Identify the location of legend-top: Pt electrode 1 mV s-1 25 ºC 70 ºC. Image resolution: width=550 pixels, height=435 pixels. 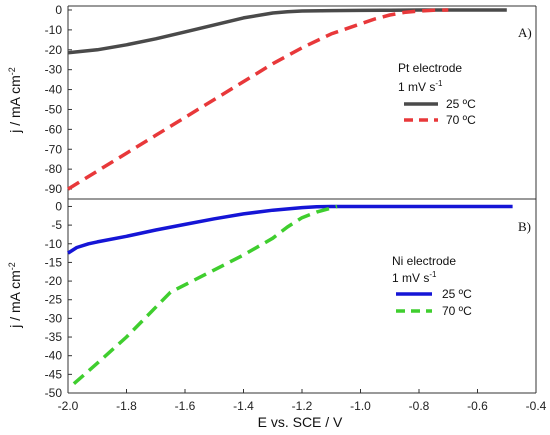
(437, 94).